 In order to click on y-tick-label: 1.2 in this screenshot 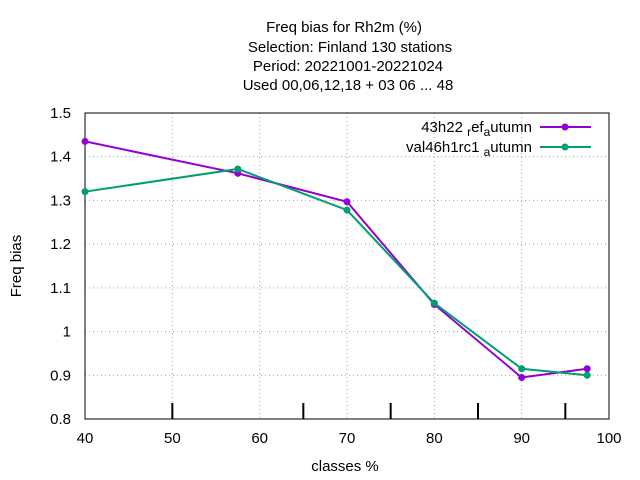, I will do `click(60, 244)`.